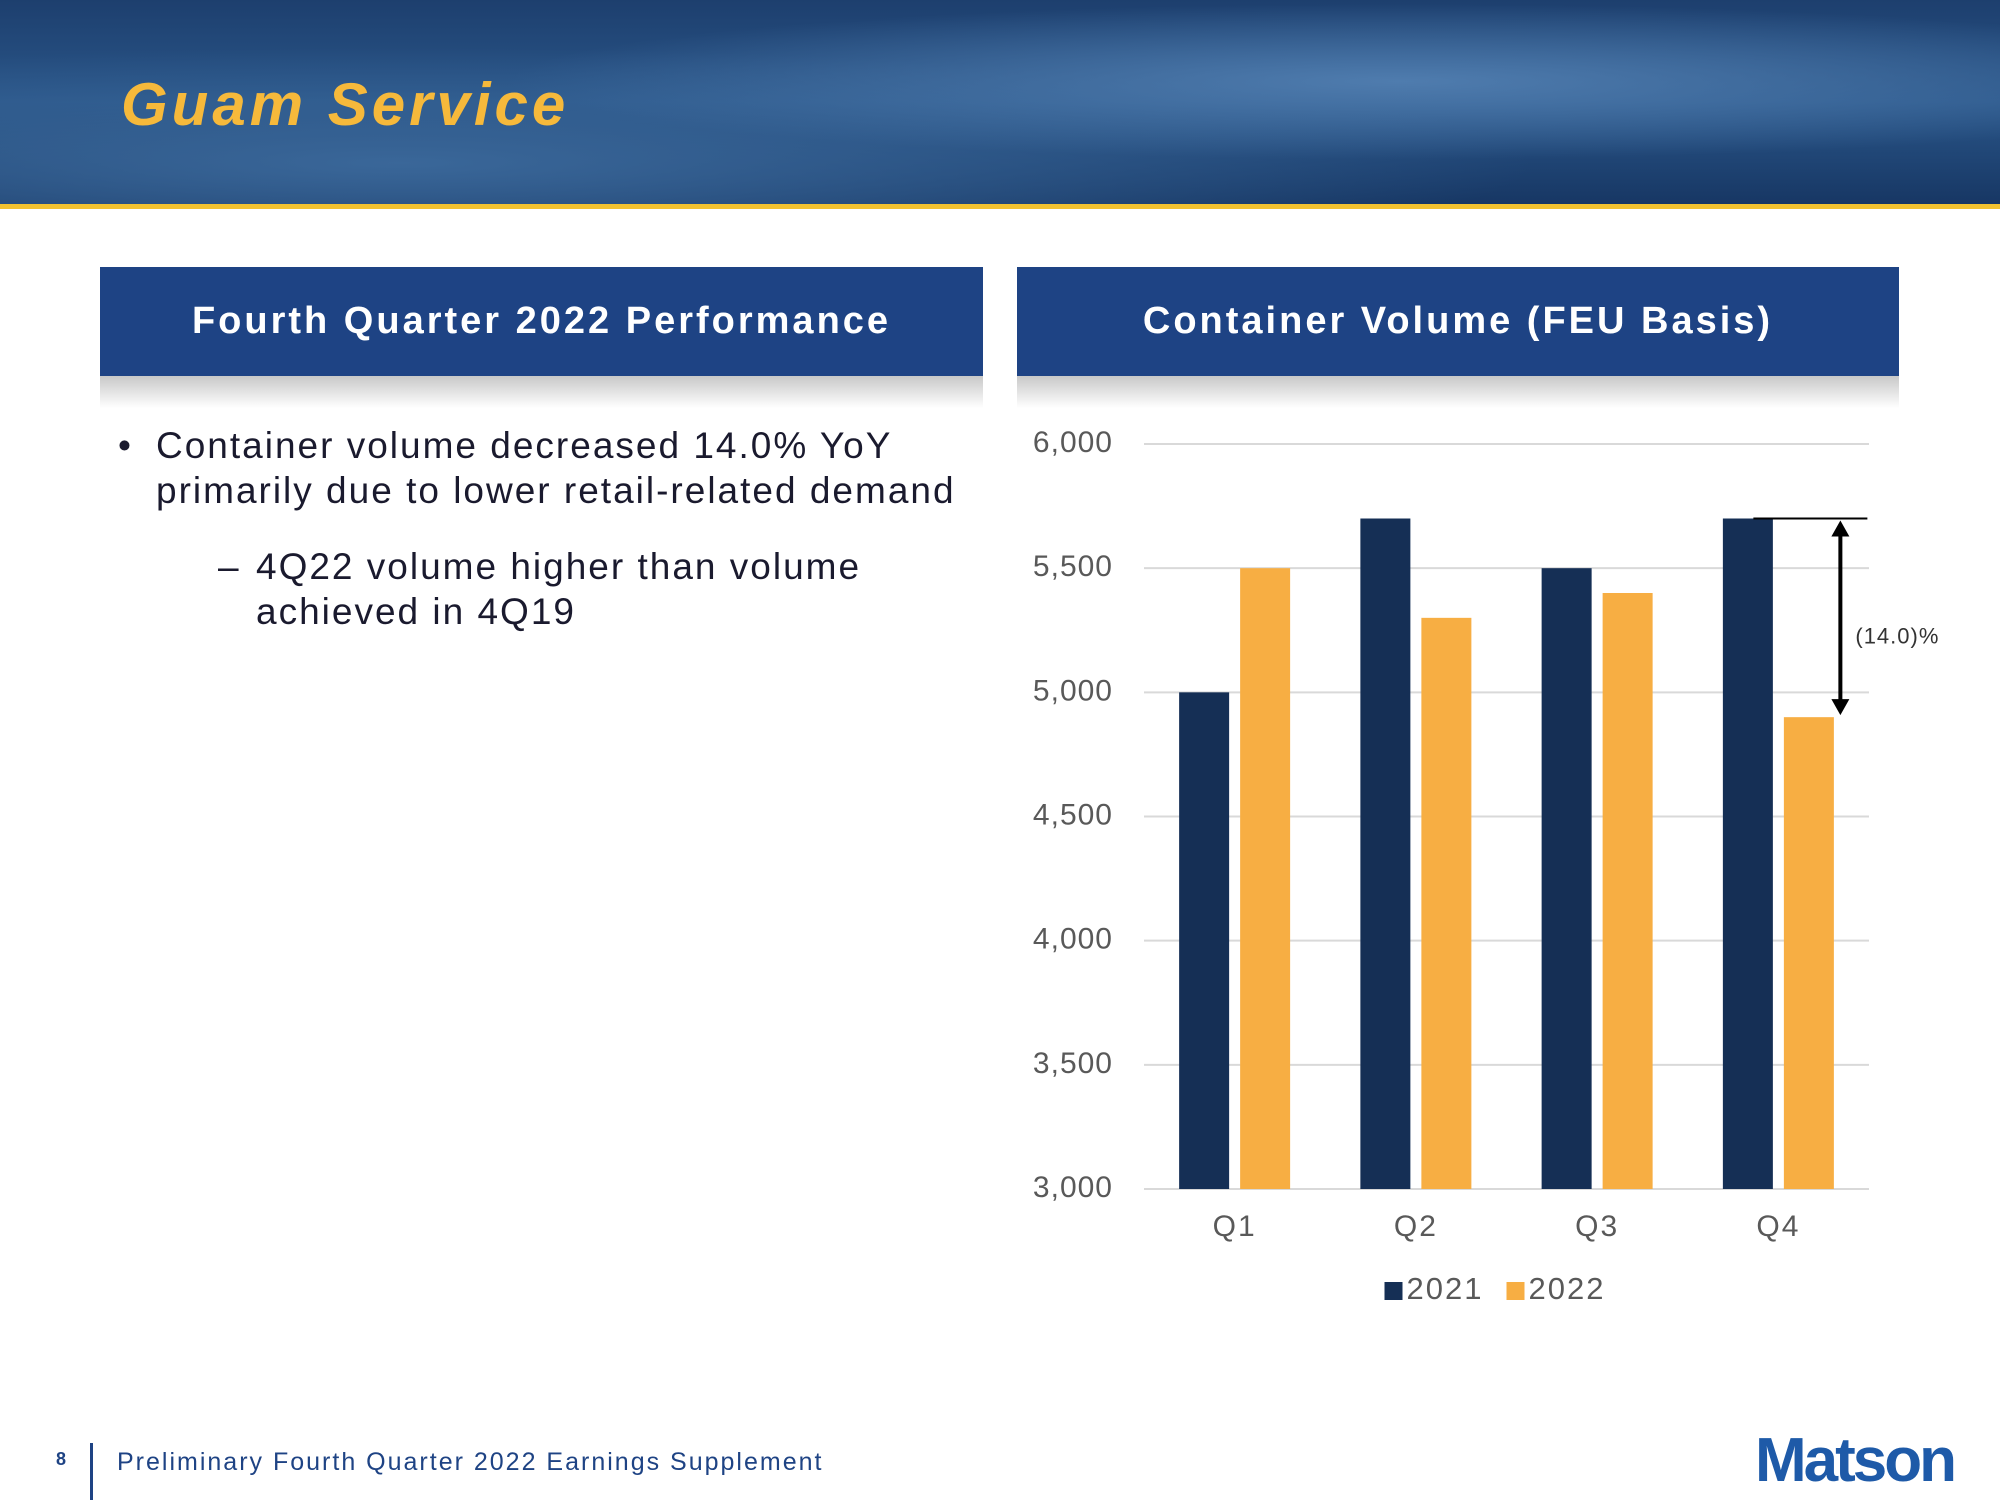  What do you see at coordinates (1073, 690) in the screenshot?
I see `y-tick-label: 5,000` at bounding box center [1073, 690].